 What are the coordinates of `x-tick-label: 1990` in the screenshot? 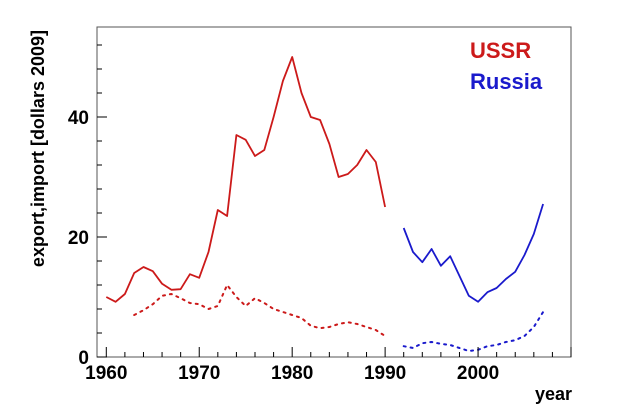 It's located at (385, 373).